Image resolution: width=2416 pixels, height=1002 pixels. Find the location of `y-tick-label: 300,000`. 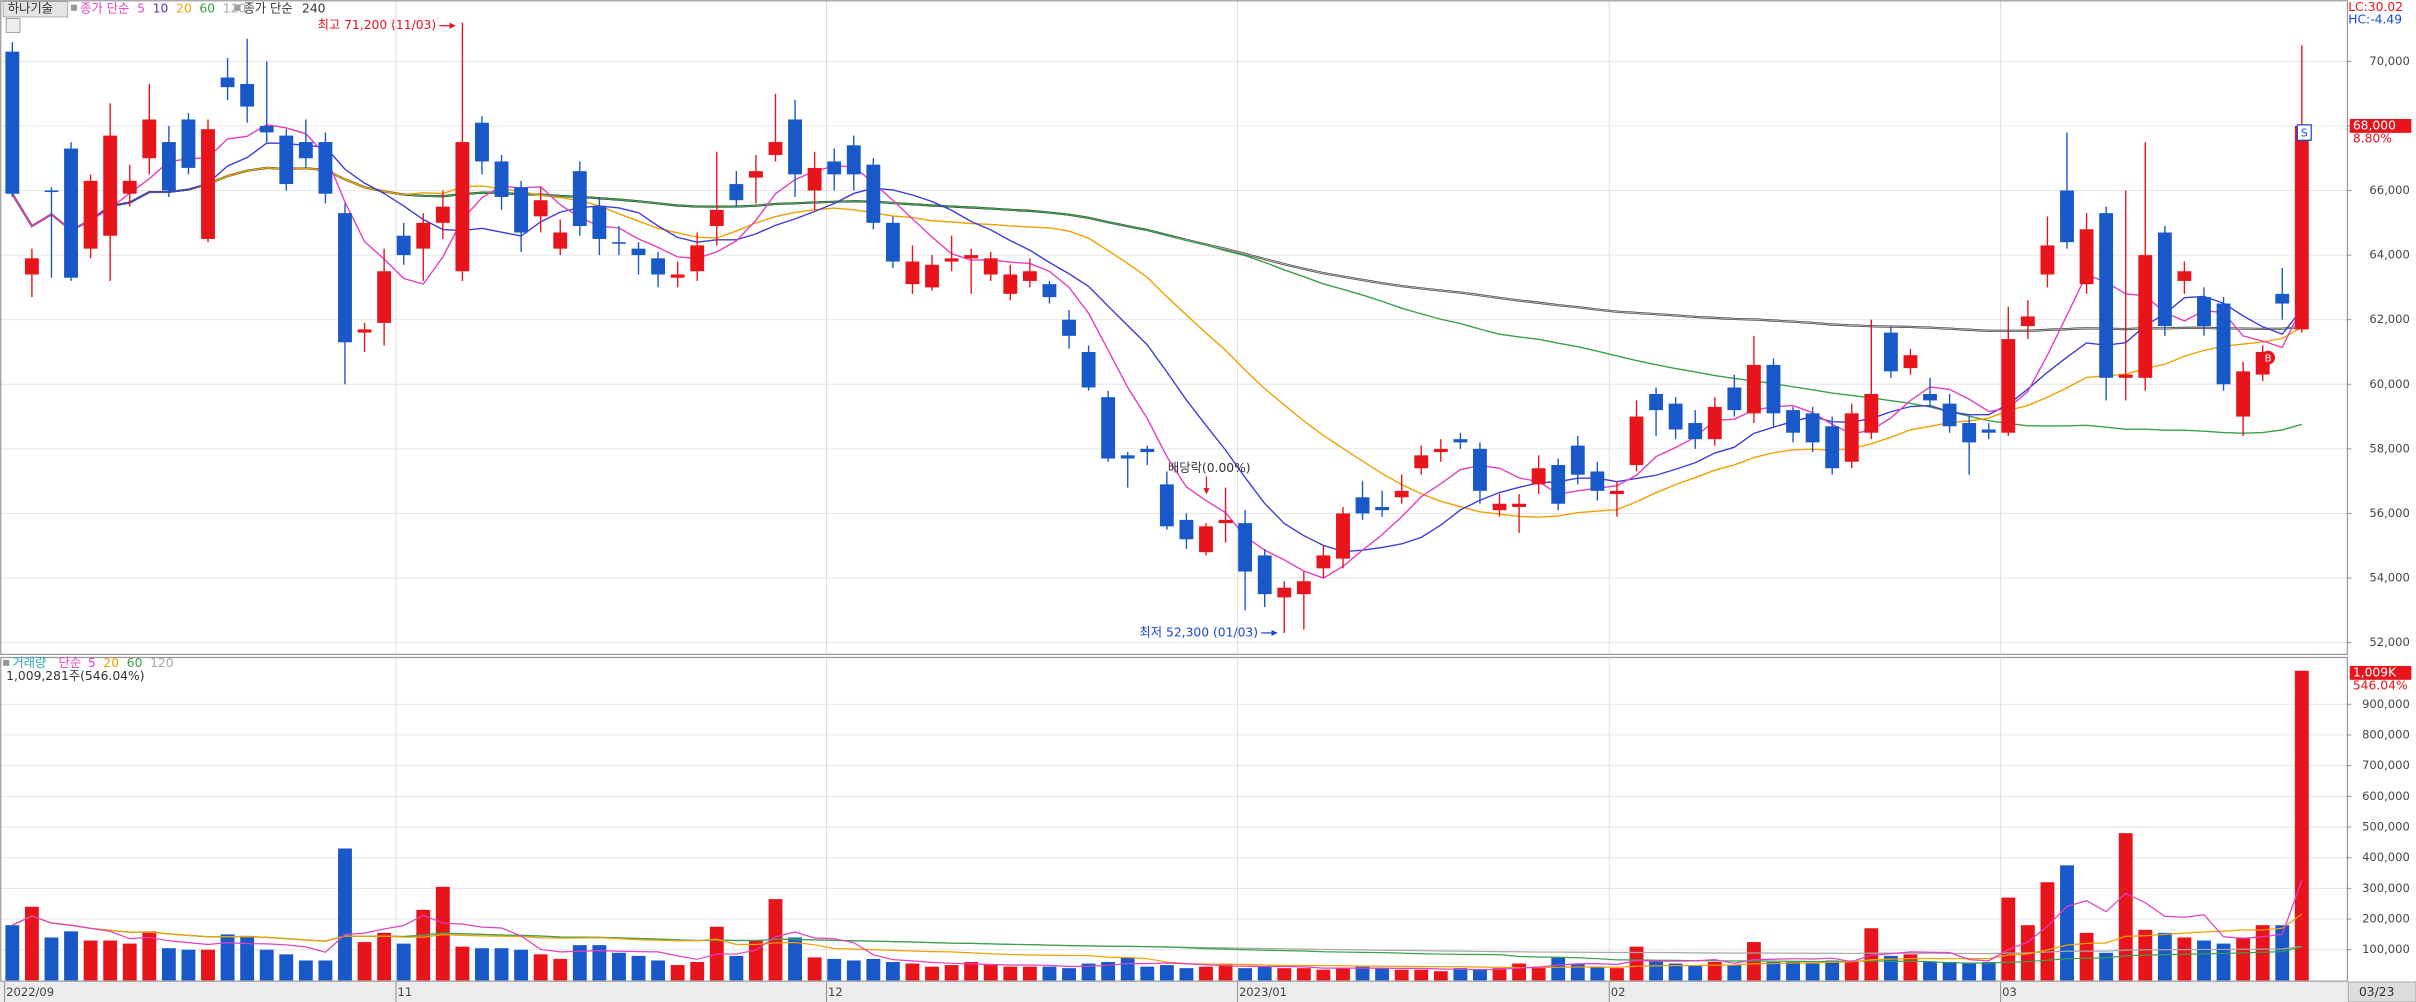

y-tick-label: 300,000 is located at coordinates (2386, 888).